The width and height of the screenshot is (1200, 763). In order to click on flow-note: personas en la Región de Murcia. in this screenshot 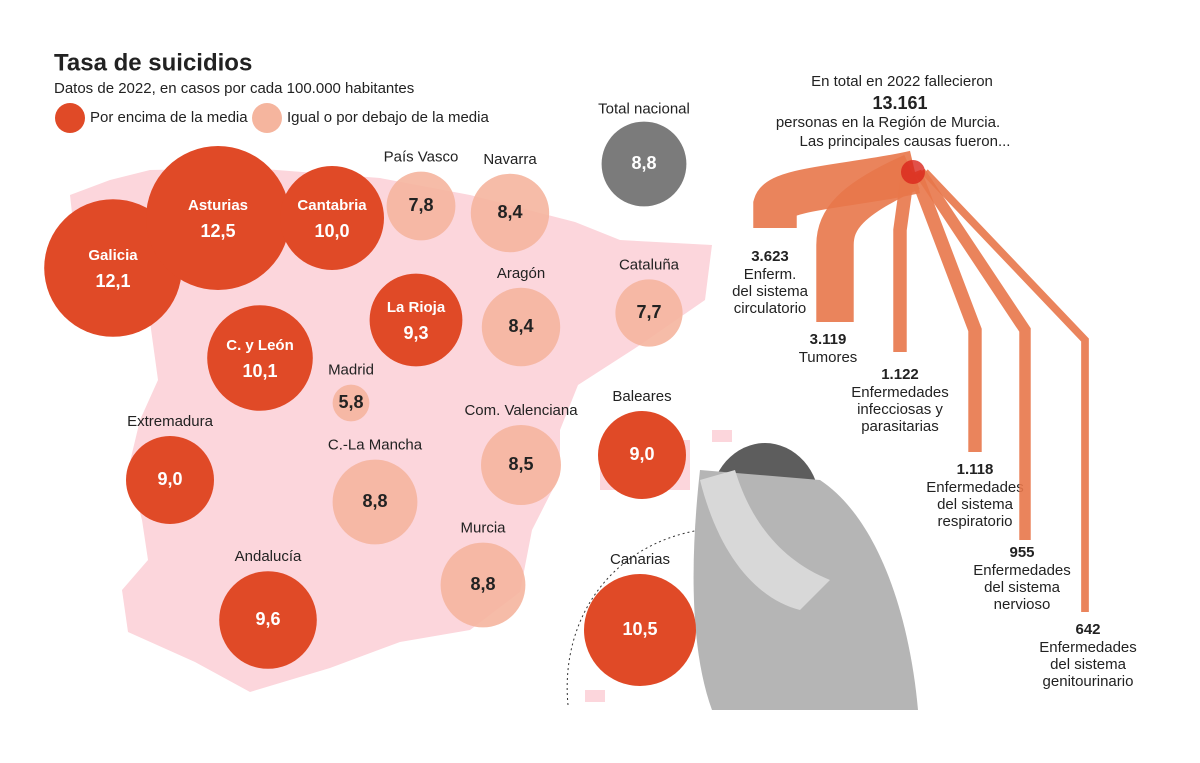, I will do `click(888, 122)`.